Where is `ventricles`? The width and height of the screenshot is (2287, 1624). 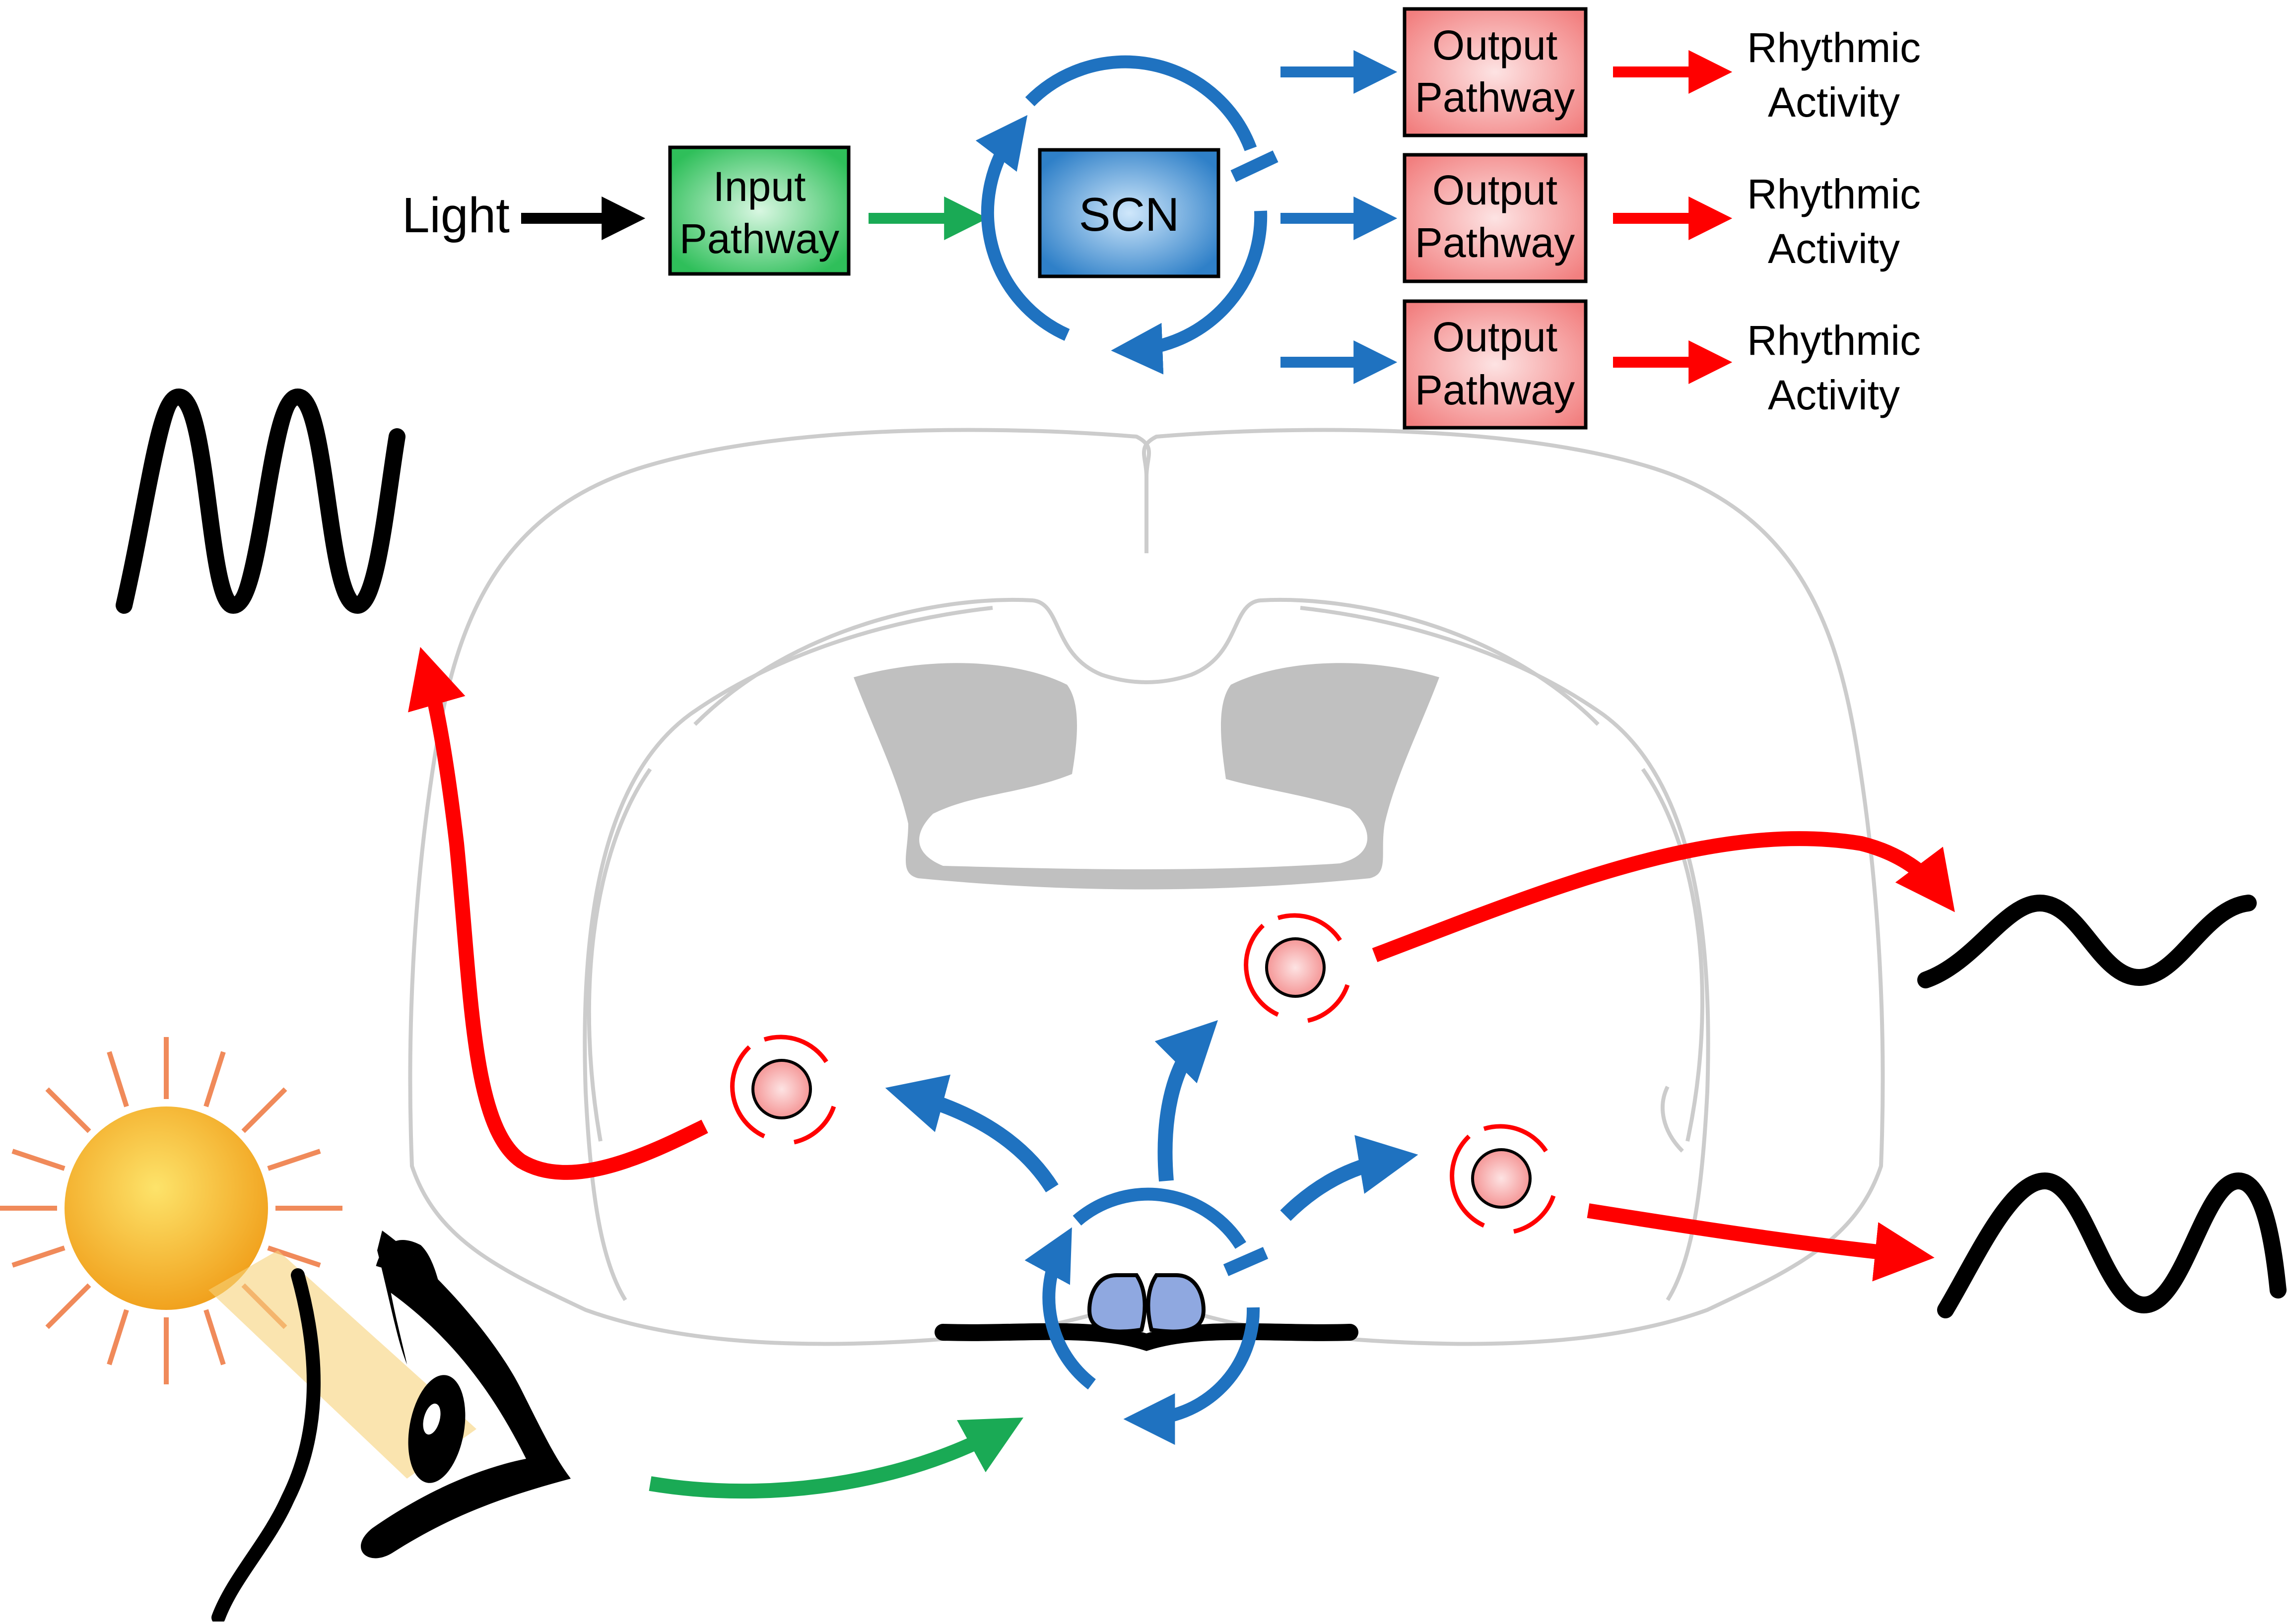 ventricles is located at coordinates (1146, 776).